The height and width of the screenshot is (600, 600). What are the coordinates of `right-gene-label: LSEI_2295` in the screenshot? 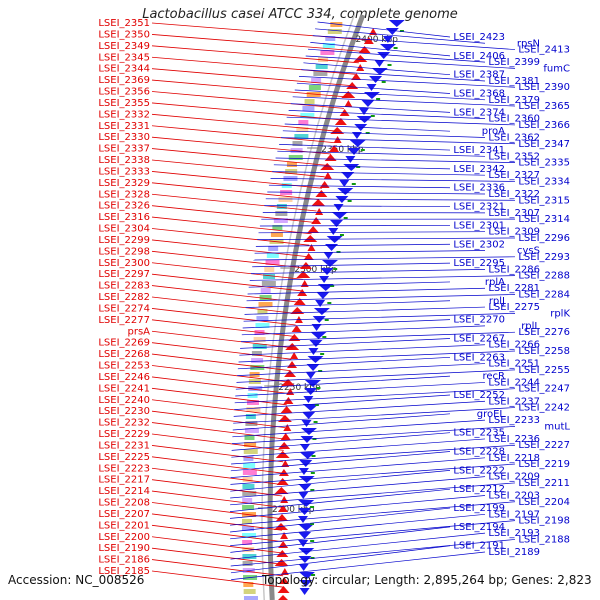 It's located at (479, 263).